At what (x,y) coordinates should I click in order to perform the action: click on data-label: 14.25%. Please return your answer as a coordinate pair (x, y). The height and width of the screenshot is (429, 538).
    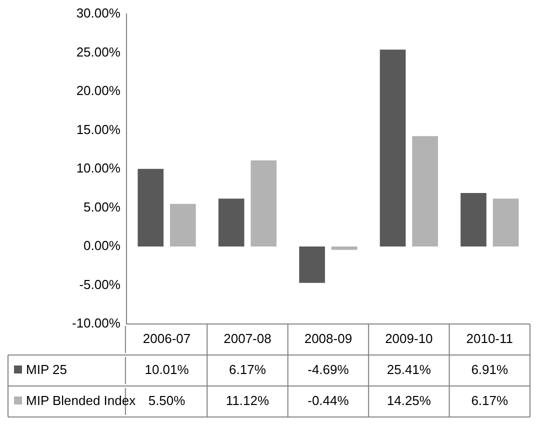
    Looking at the image, I should click on (409, 400).